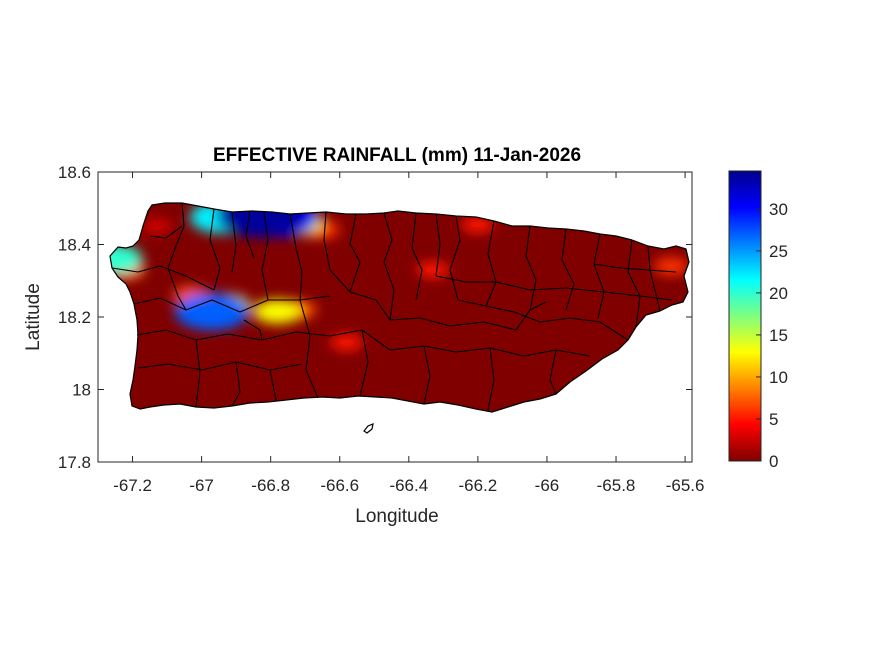 Image resolution: width=875 pixels, height=656 pixels. I want to click on colorbar: 0 5 10 15 20 25 30, so click(758, 320).